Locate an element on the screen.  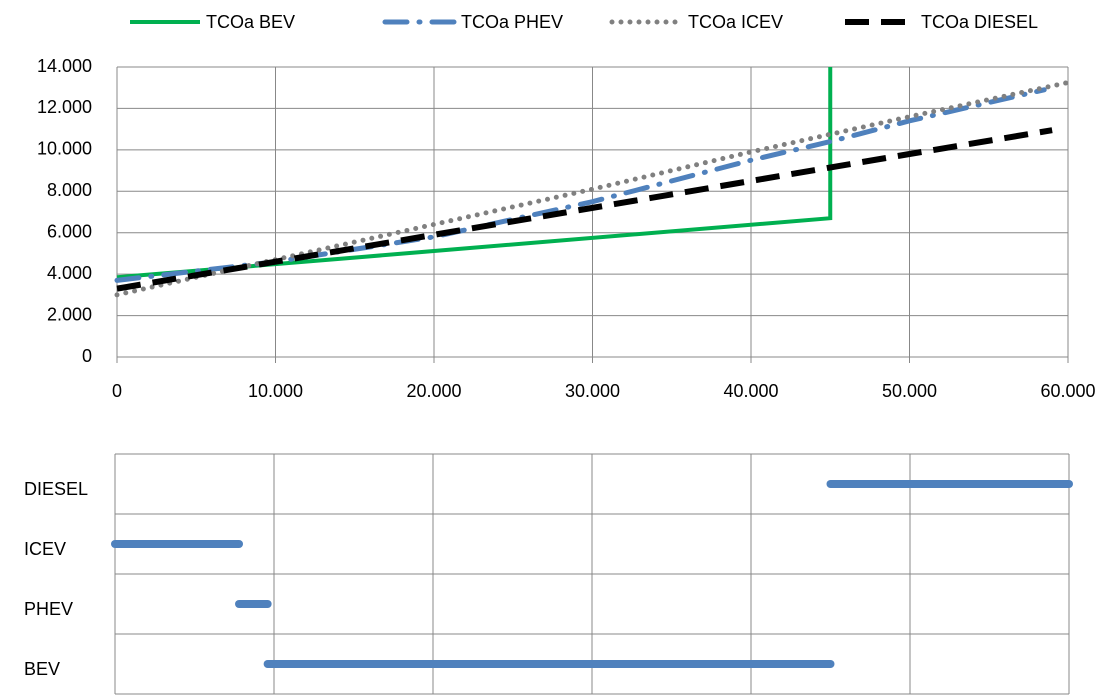
y-tick-label: 4.000 is located at coordinates (69, 273).